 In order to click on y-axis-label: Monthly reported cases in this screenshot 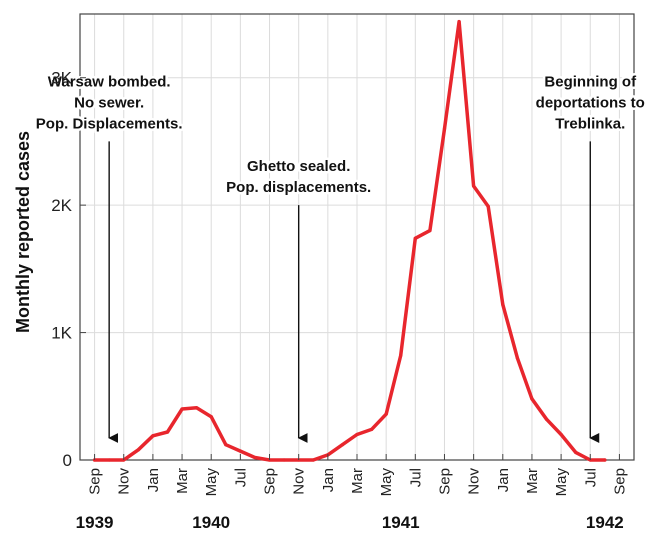, I will do `click(23, 232)`.